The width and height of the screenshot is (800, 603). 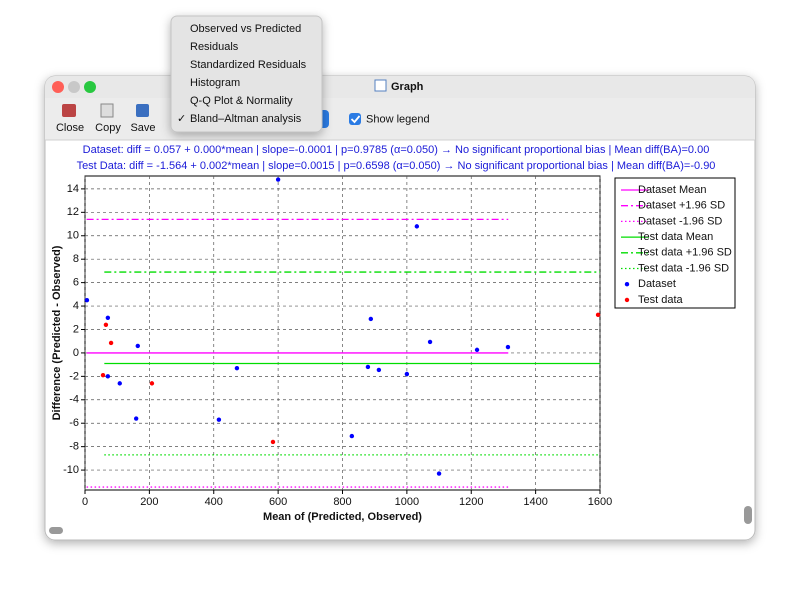 I want to click on x-tick-label: 400, so click(x=214, y=502).